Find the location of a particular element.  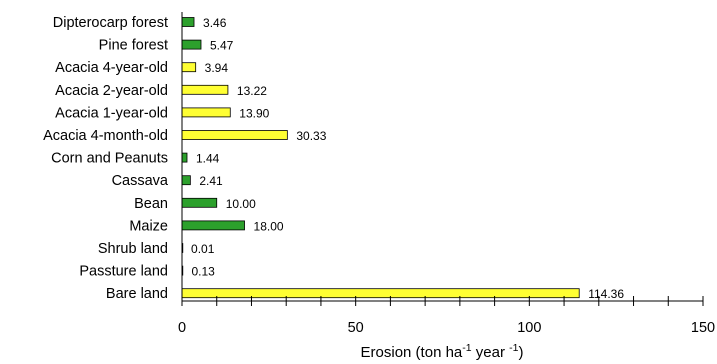

category-label-0: Dipterocarp forest is located at coordinates (110, 23).